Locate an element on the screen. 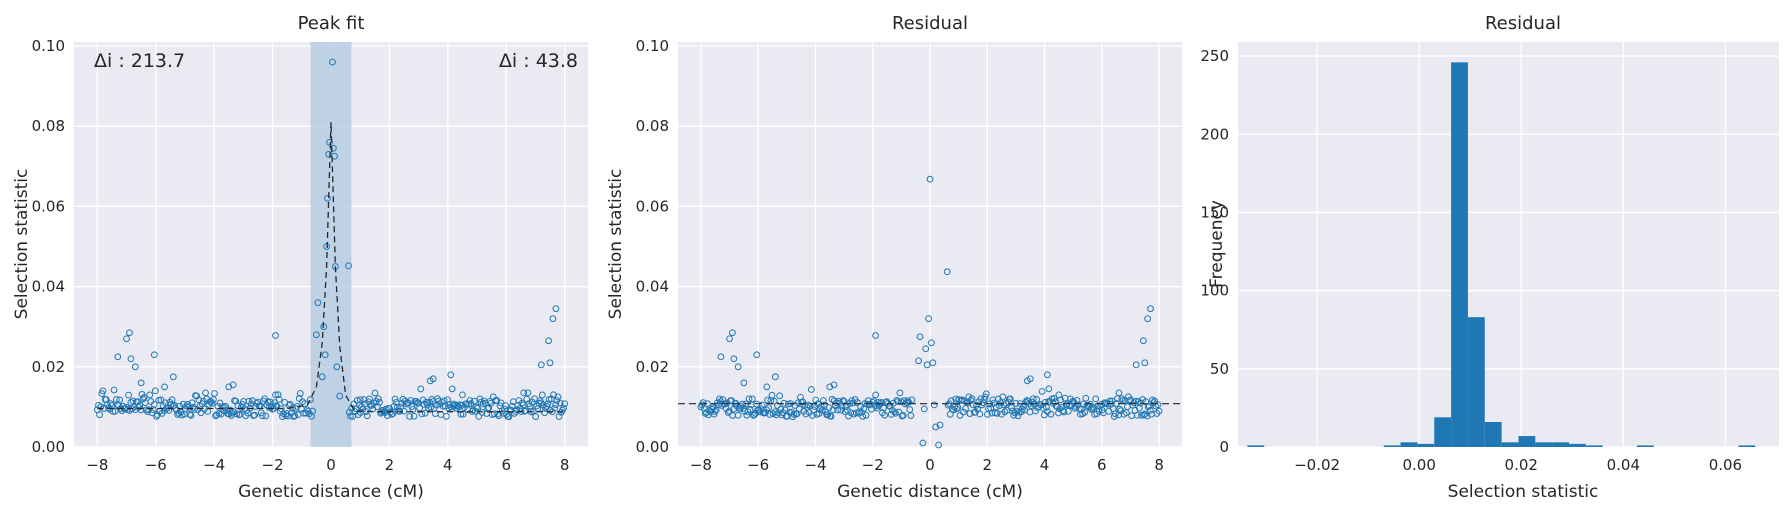  x-tick-label: 2 is located at coordinates (390, 465).